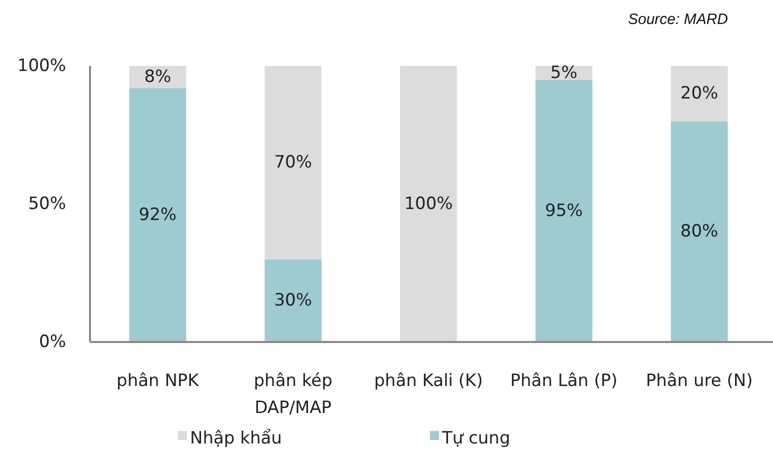  I want to click on x-tick-label: phân NPK, so click(158, 381).